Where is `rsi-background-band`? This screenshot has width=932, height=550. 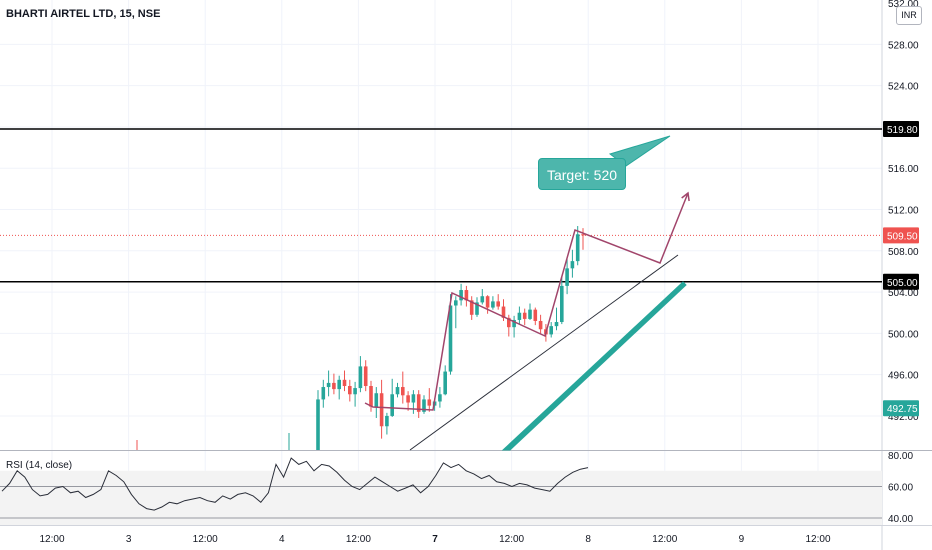 rsi-background-band is located at coordinates (441, 497).